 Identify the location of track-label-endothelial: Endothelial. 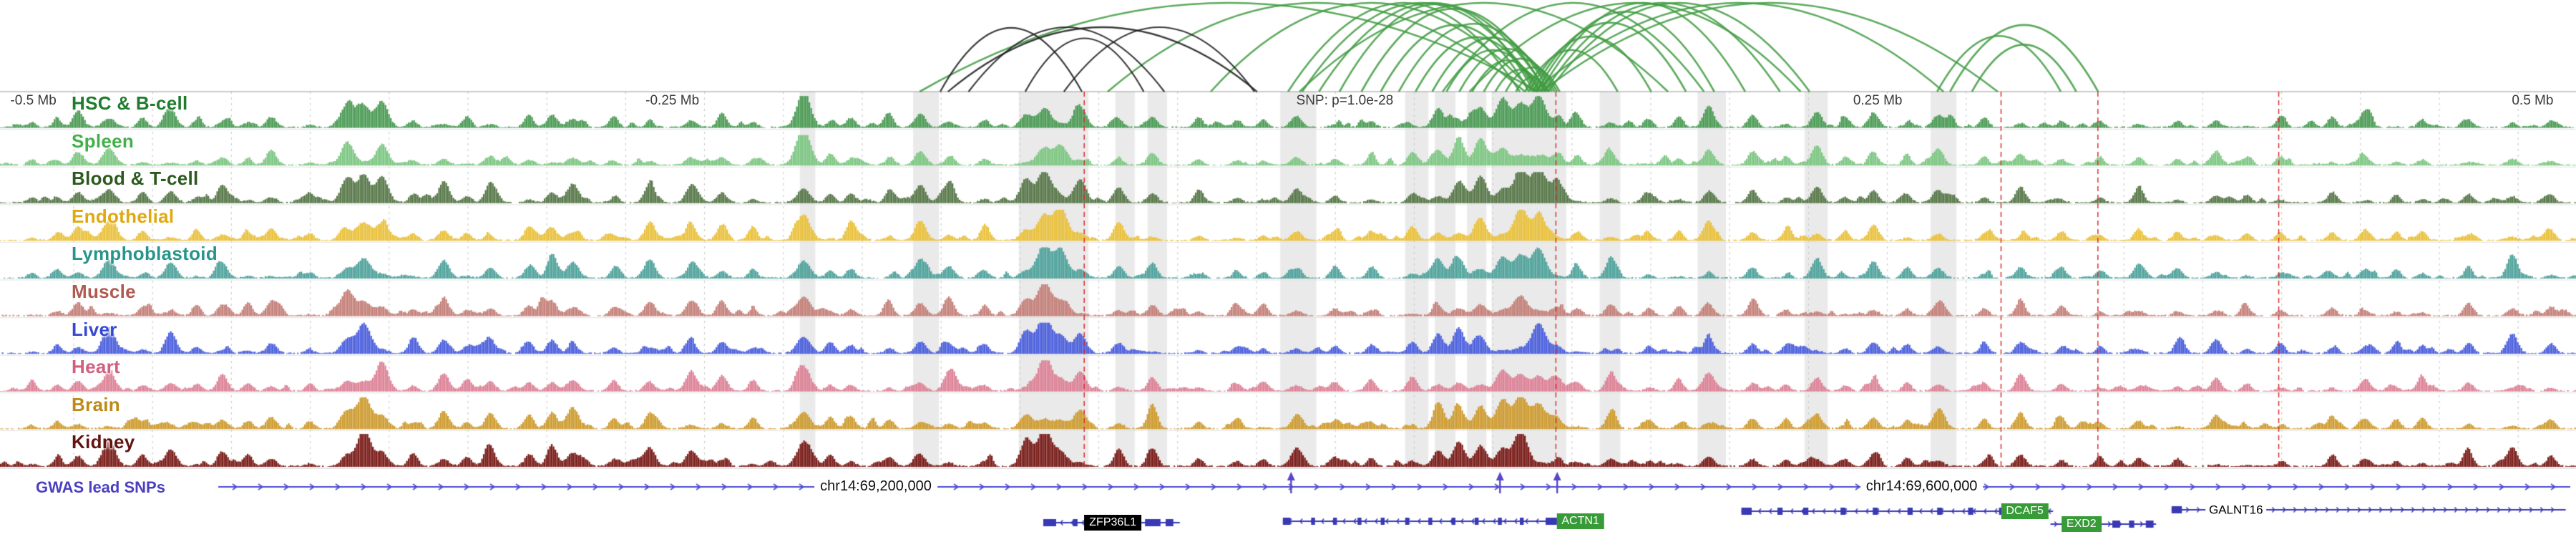
(123, 216).